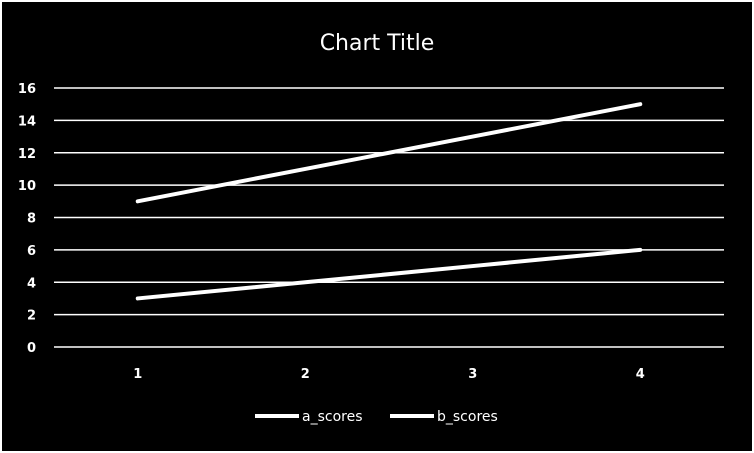 The height and width of the screenshot is (453, 754). Describe the element at coordinates (31, 316) in the screenshot. I see `y-tick-label-2: 2` at that location.